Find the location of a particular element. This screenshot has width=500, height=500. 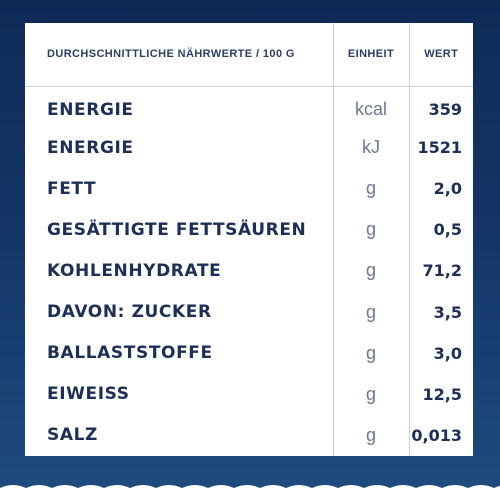

nutrient-name: BALLASTSTOFFE is located at coordinates (130, 353).